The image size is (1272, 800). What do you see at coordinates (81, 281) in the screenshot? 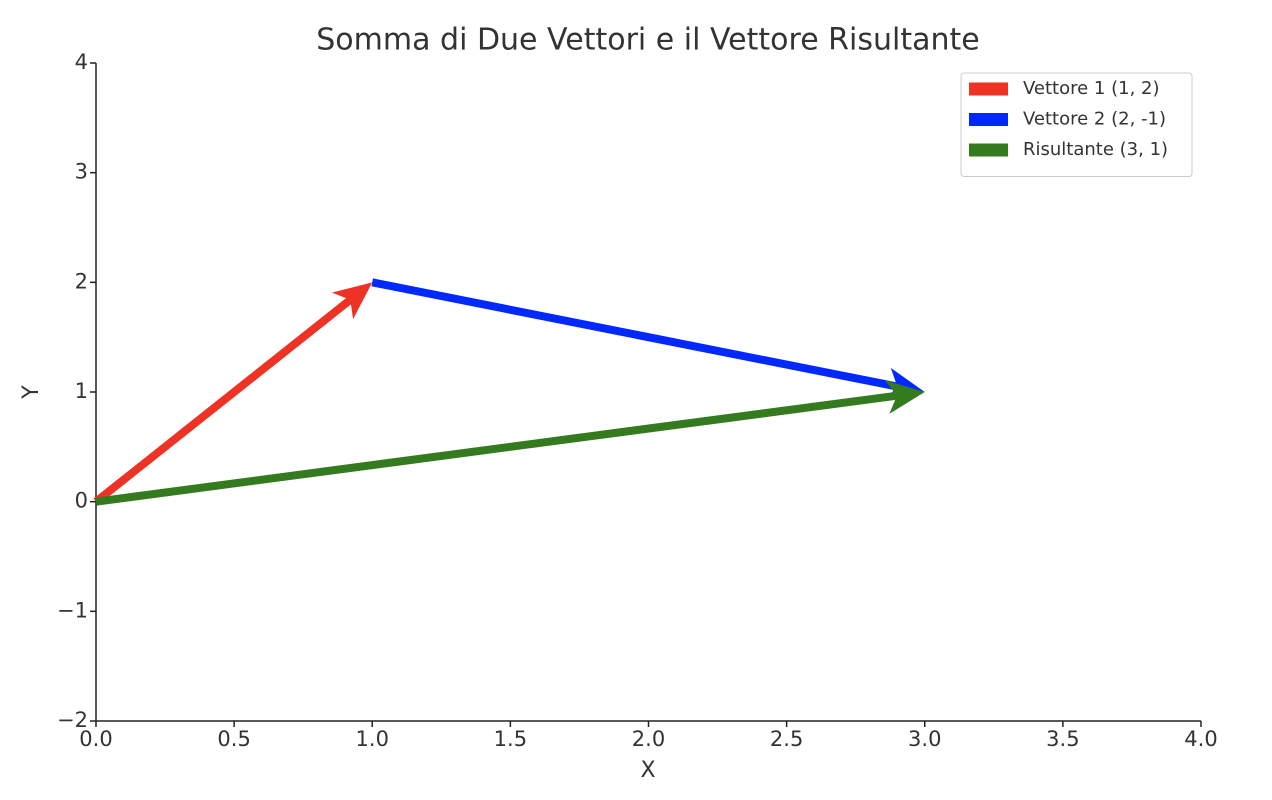
I see `y-tick-label: 2` at bounding box center [81, 281].